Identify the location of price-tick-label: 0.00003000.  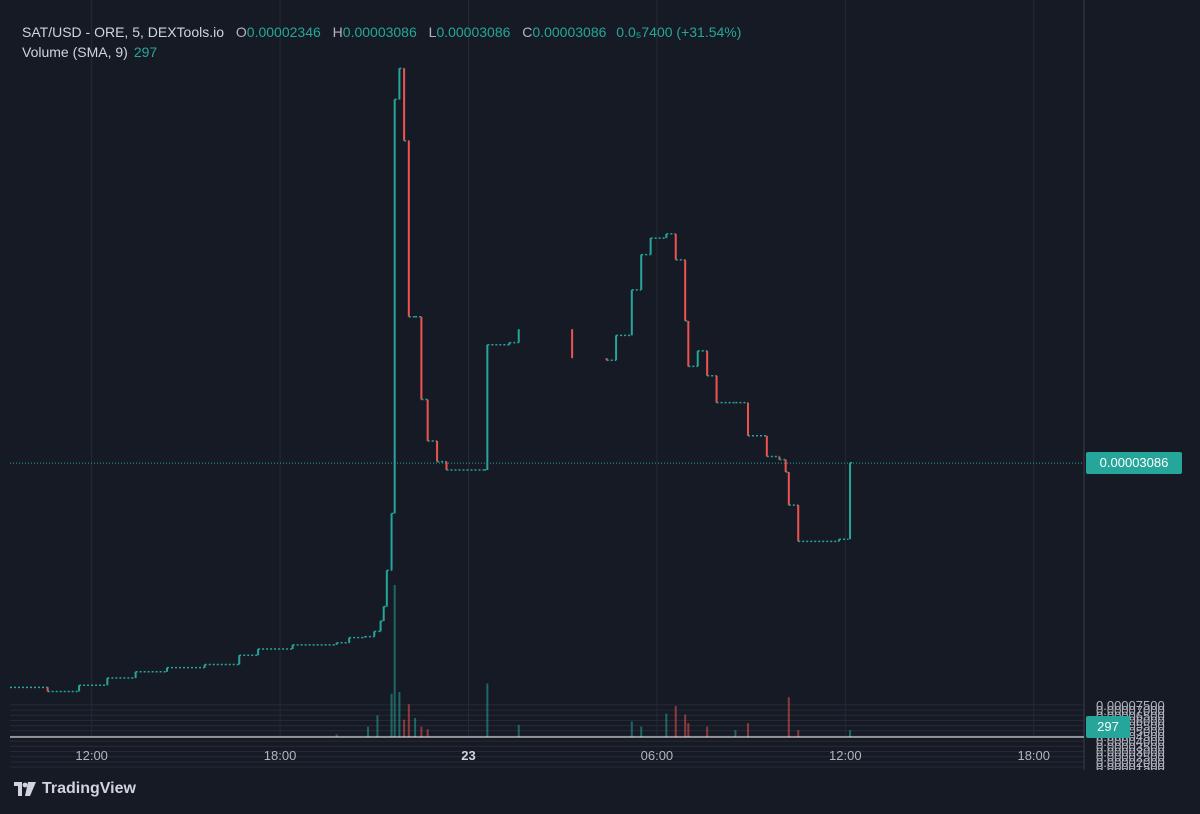
(1130, 751).